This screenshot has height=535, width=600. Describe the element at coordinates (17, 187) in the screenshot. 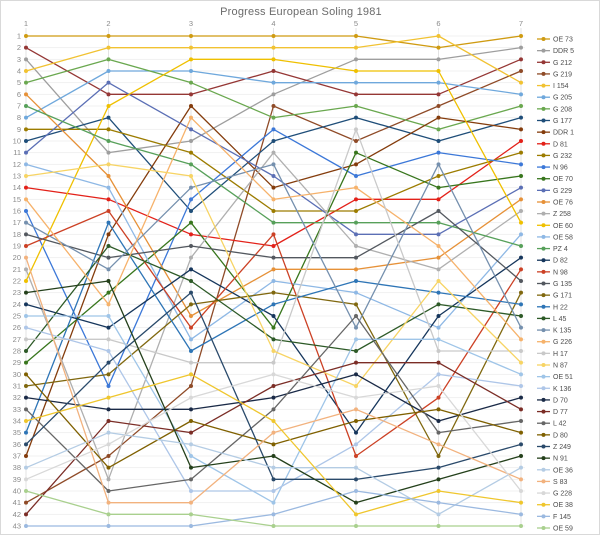

I see `y-tick-label: 14` at that location.